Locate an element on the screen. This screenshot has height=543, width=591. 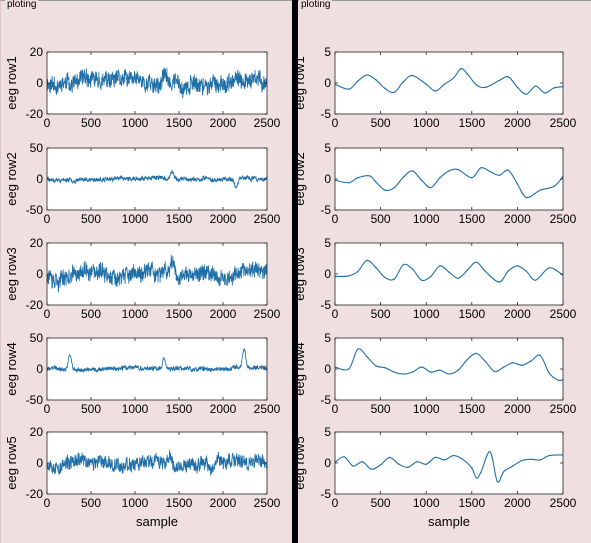
right-row4-xtick-label: 1500 is located at coordinates (471, 409).